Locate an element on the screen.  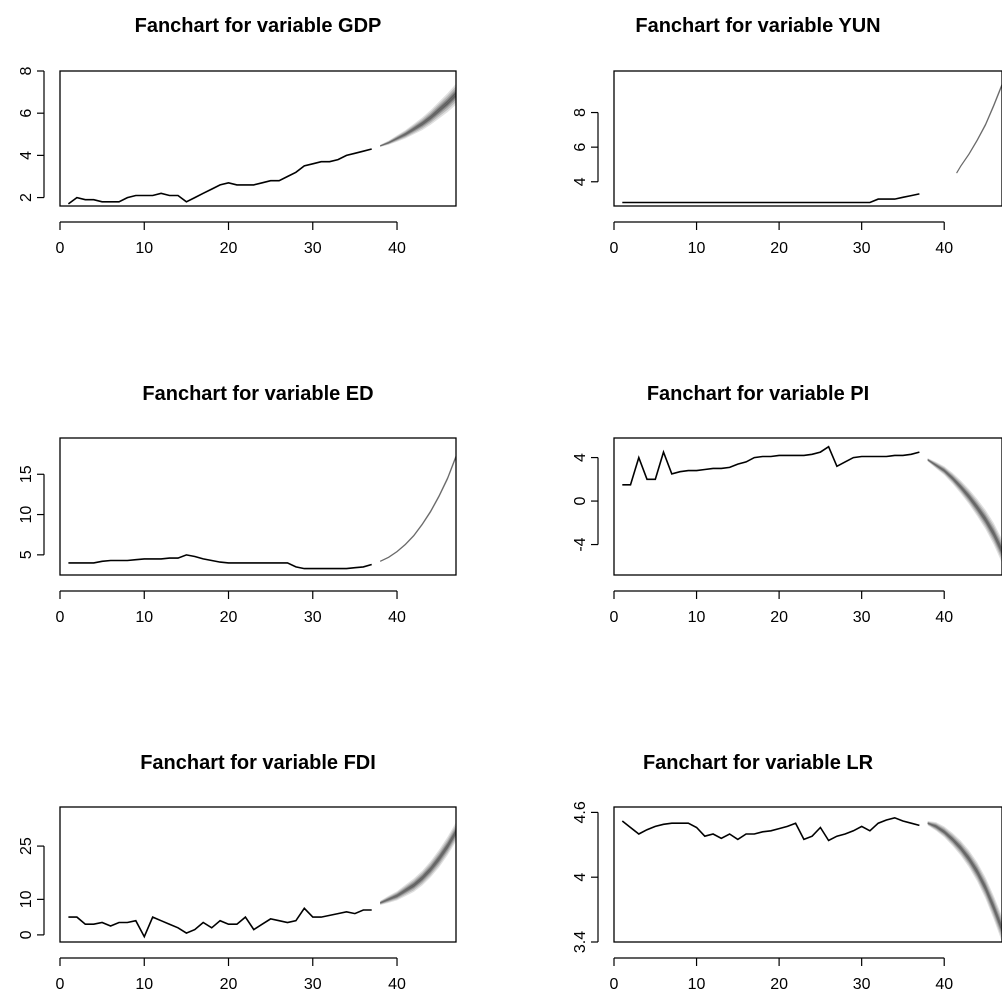
y-axis: -4 0 4 is located at coordinates (585, 502).